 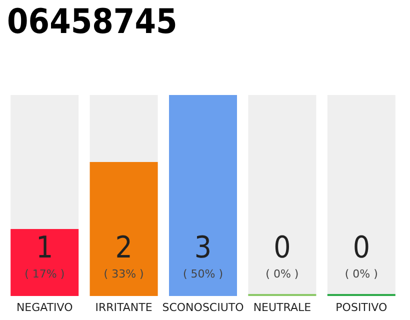 I want to click on chart-title: 06458745, so click(x=92, y=22).